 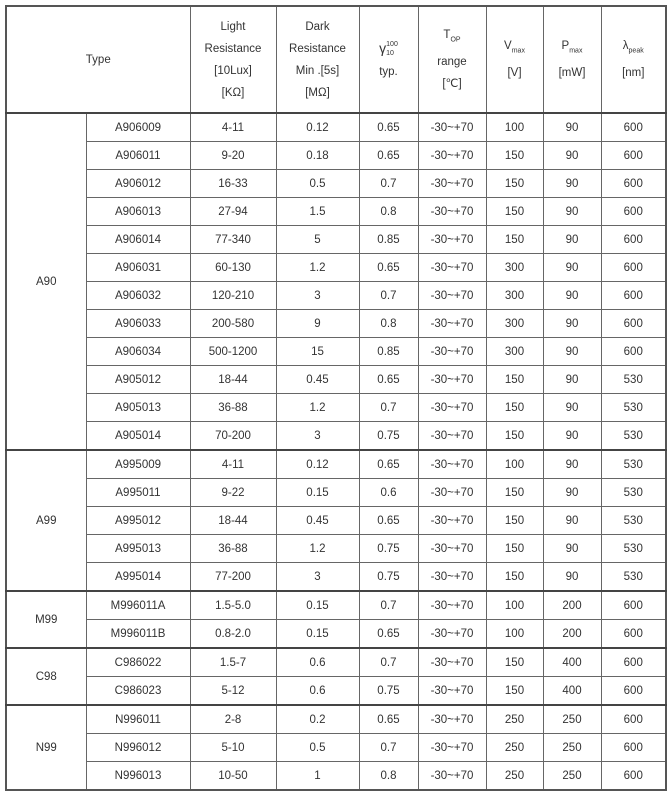 What do you see at coordinates (336, 520) in the screenshot?
I see `table-row: A995012 18-44 0.45 0.65 -30~+70 150 90 530` at bounding box center [336, 520].